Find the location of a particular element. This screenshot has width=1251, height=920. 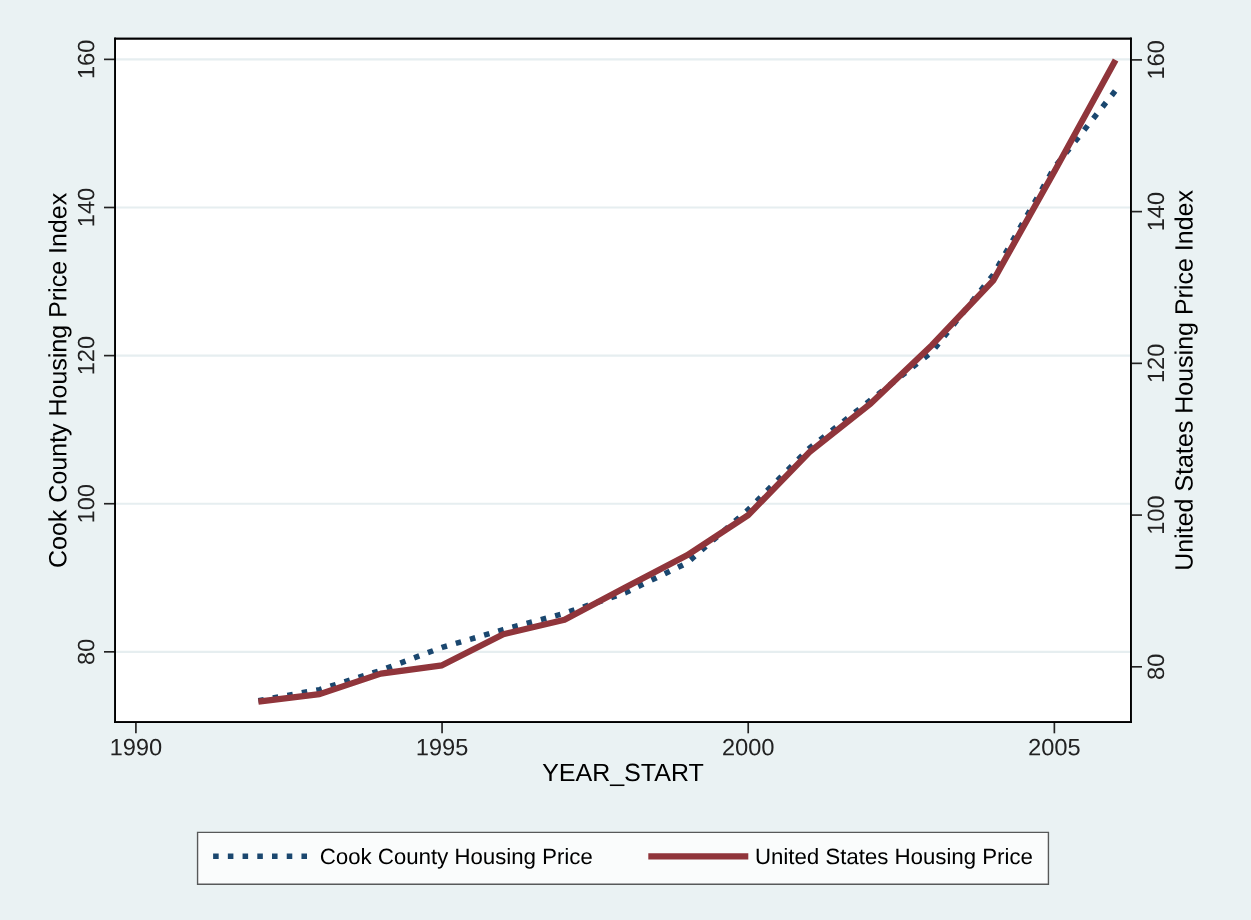

y2-tick-label: 120 is located at coordinates (1156, 363).